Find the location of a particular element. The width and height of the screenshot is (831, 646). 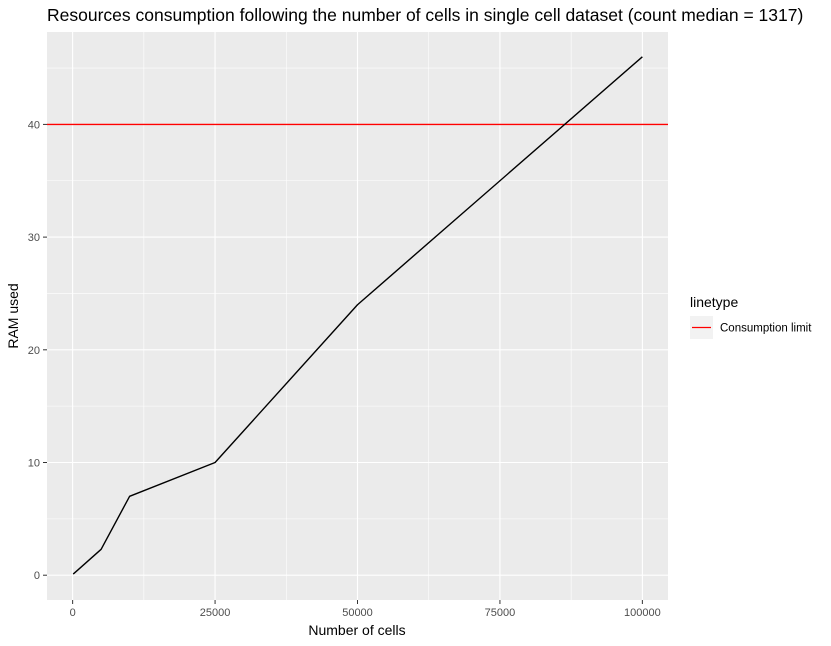

y-tick-label: 40 is located at coordinates (34, 125).